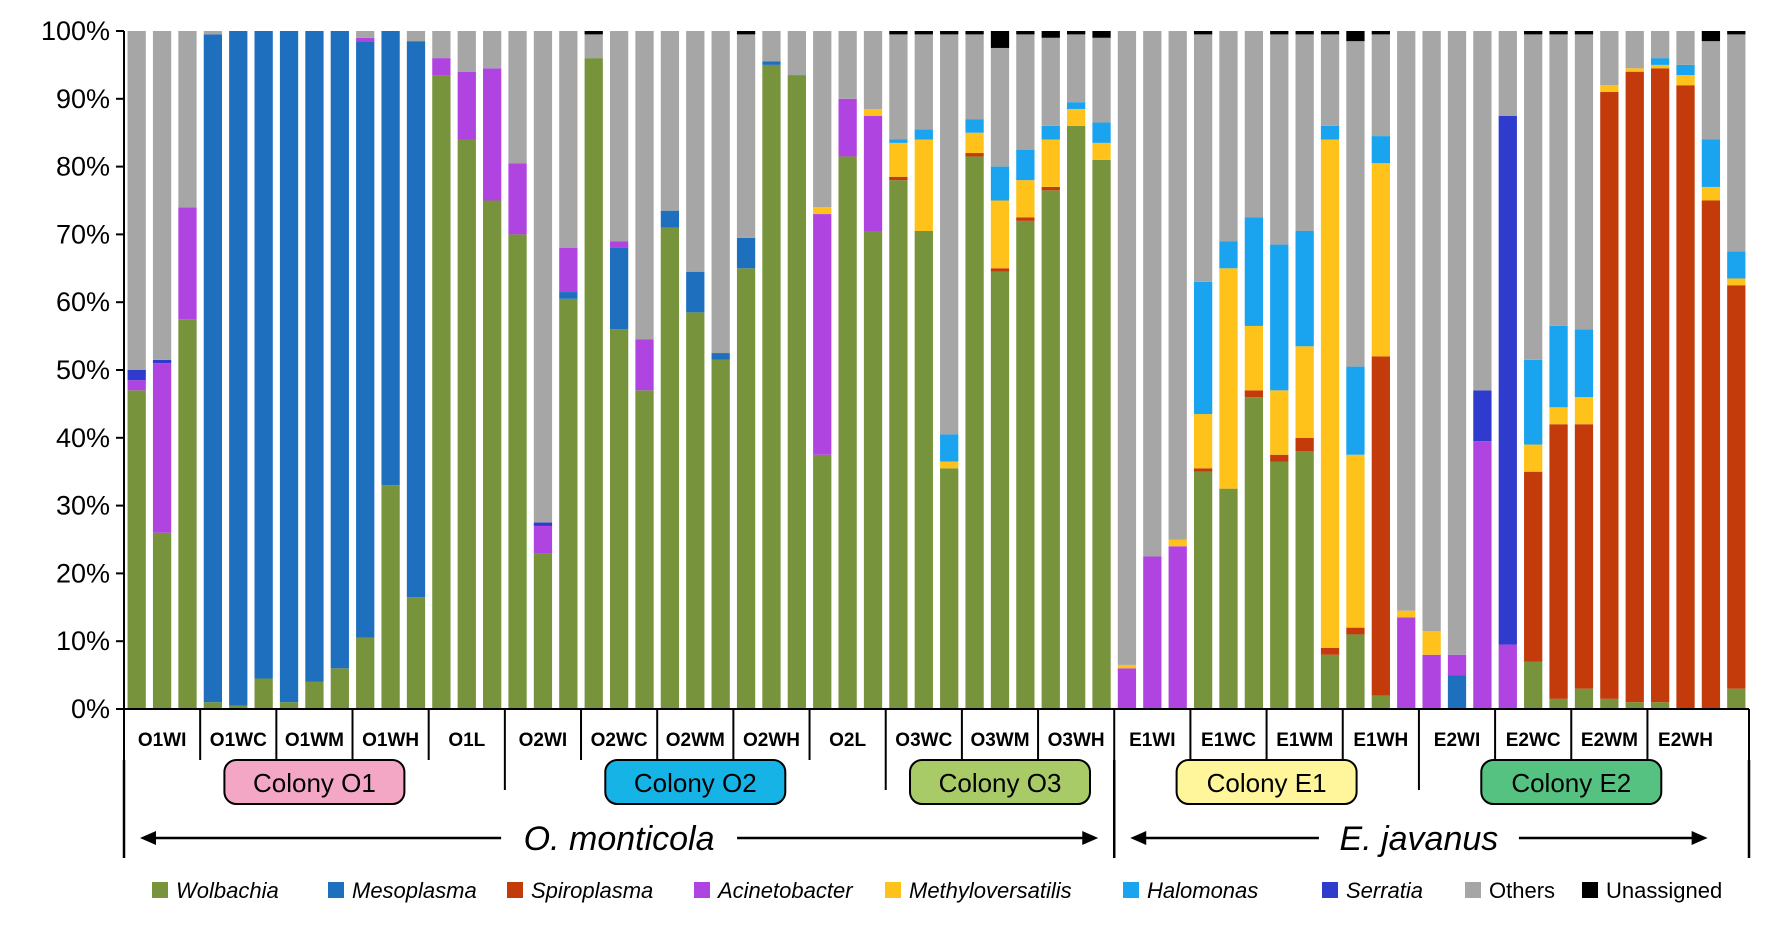 This screenshot has width=1771, height=925. Describe the element at coordinates (695, 782) in the screenshot. I see `colony-badge-background` at that location.